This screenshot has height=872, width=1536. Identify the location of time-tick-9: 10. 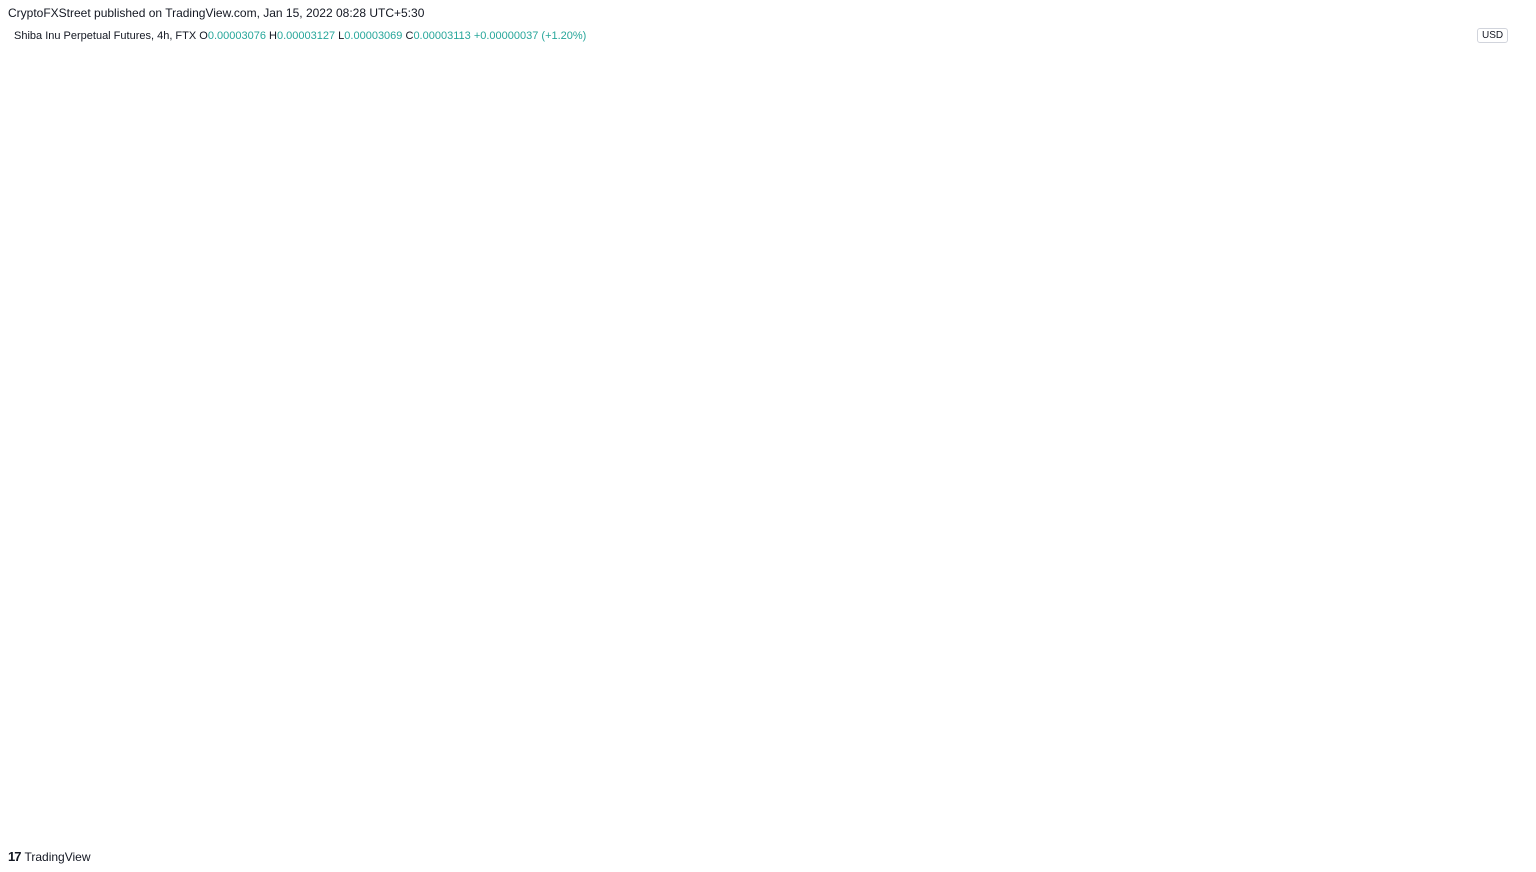
(920, 831).